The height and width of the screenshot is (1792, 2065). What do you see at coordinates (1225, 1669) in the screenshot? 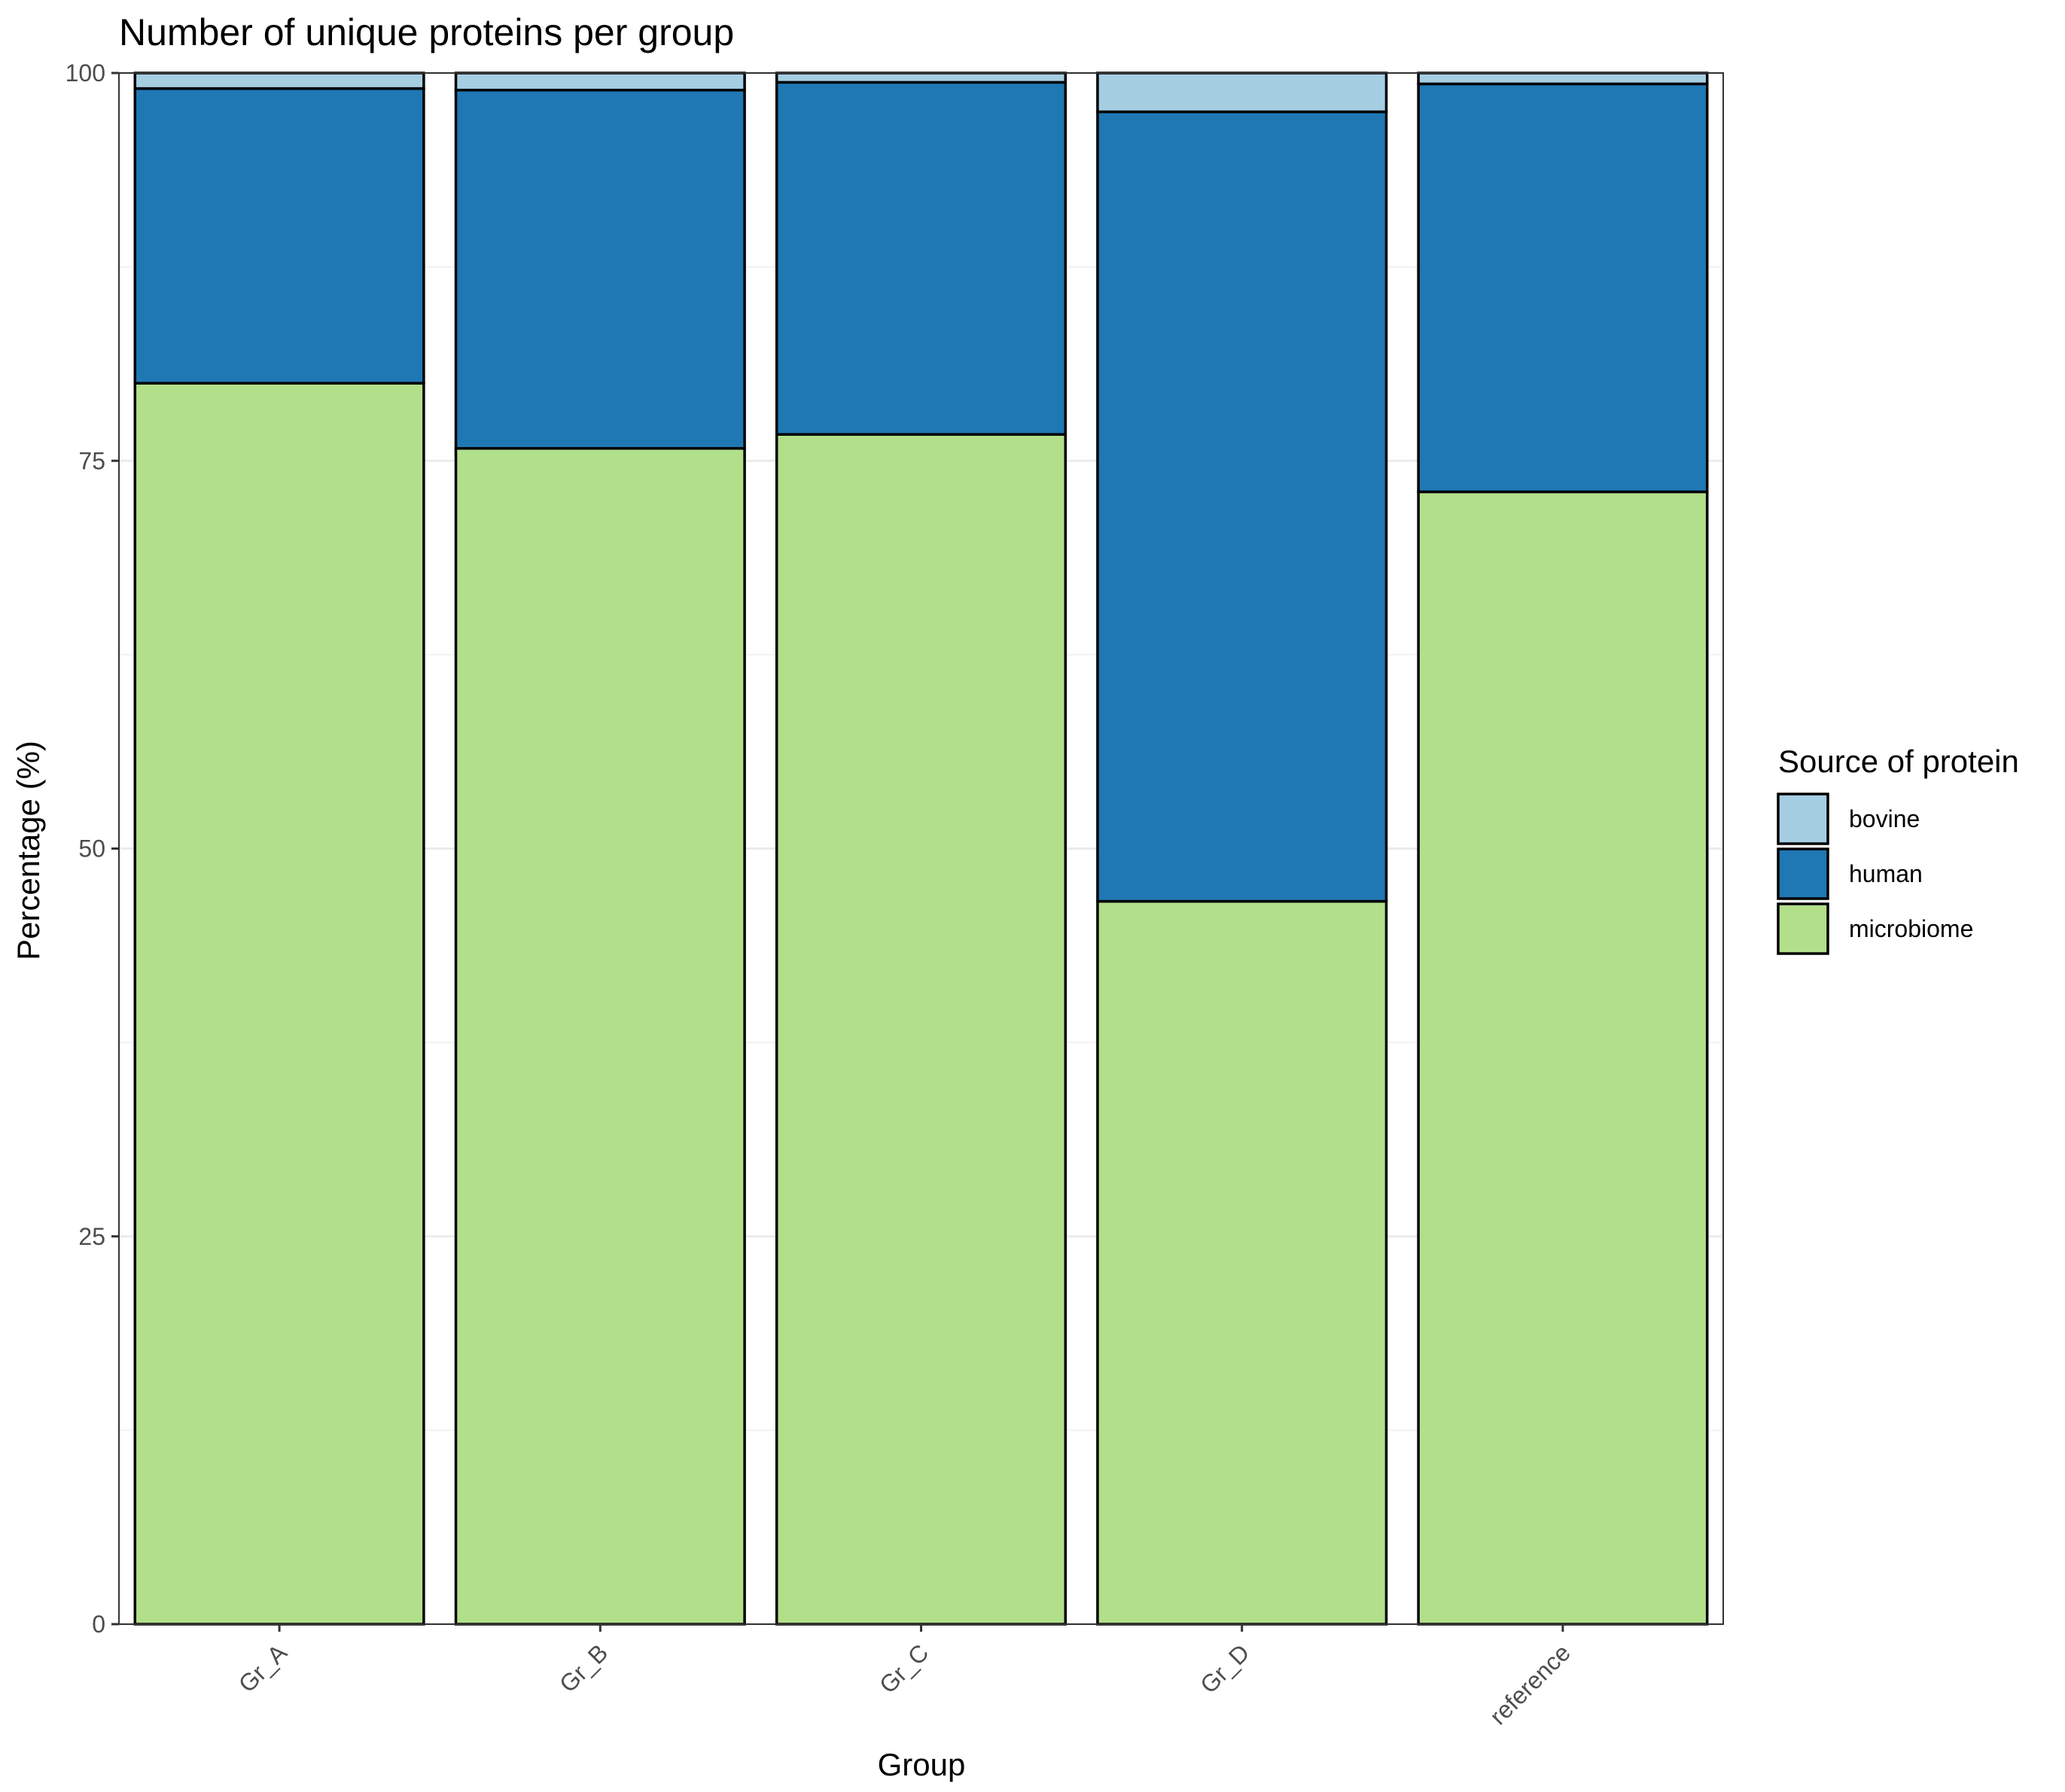
I see `x-tick-label-gr_d: Gr_D` at bounding box center [1225, 1669].